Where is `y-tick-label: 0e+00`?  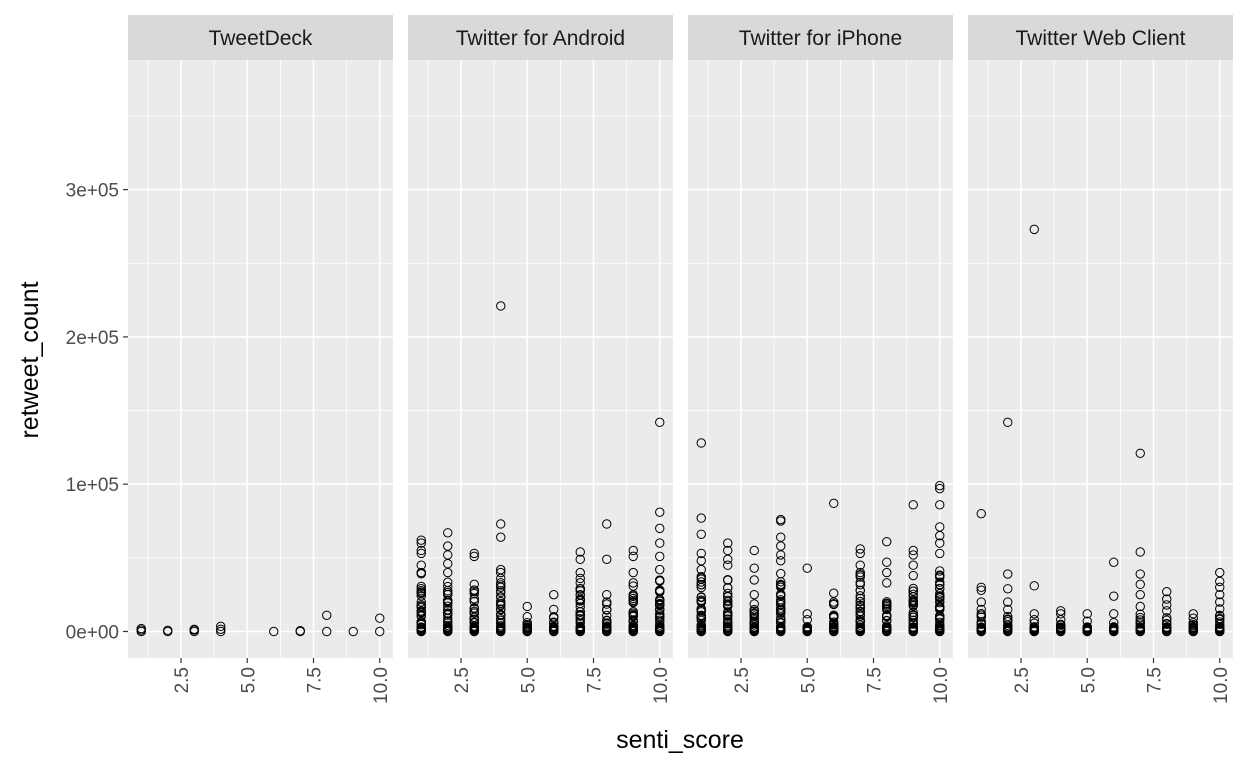 y-tick-label: 0e+00 is located at coordinates (92, 632).